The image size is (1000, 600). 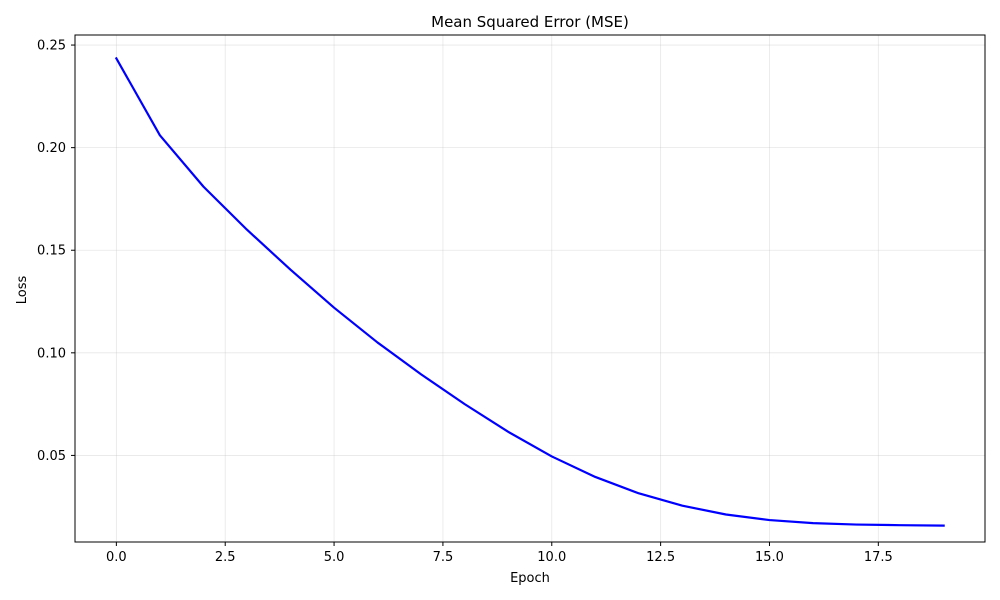 What do you see at coordinates (51, 456) in the screenshot?
I see `y-tick-label: 0.05` at bounding box center [51, 456].